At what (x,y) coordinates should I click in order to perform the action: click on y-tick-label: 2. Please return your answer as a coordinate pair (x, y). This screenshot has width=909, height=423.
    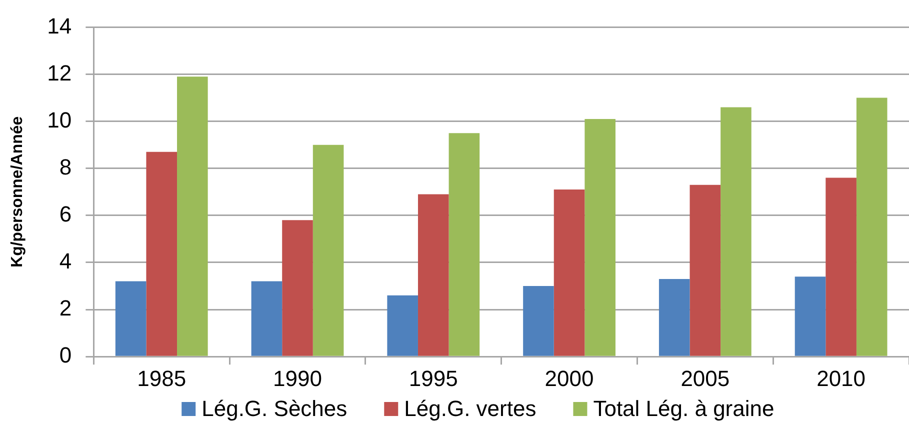
    Looking at the image, I should click on (65, 308).